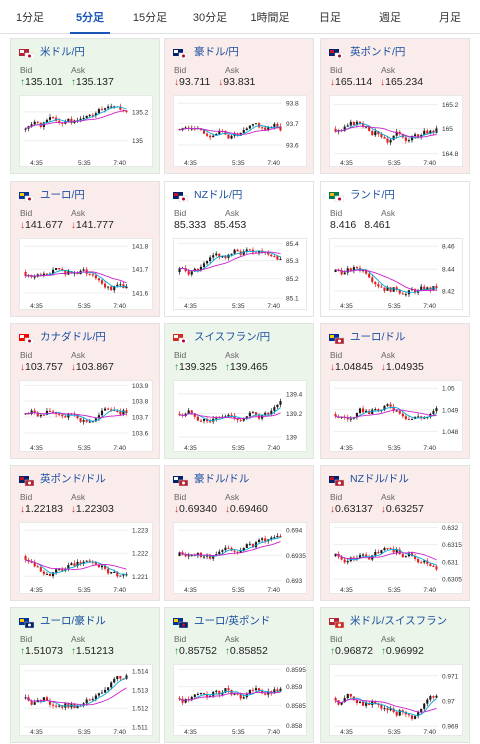 The height and width of the screenshot is (744, 480). Describe the element at coordinates (140, 671) in the screenshot. I see `y-tick-label: 1.514` at that location.